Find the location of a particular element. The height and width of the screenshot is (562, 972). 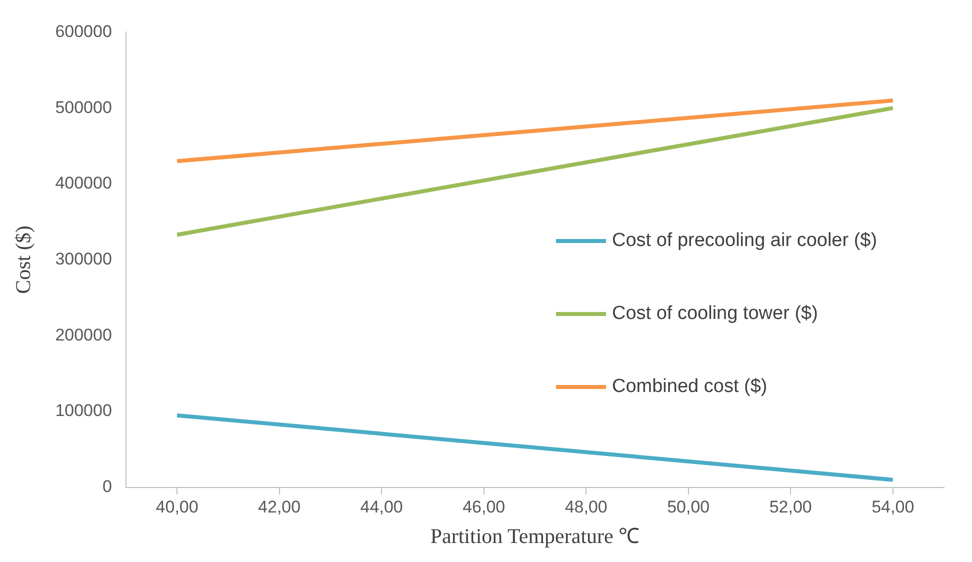

x-tick-label: 52,00 is located at coordinates (790, 506).